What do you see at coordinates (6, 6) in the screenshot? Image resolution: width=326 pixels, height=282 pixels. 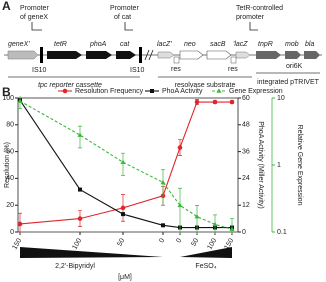 I see `panel-label: A` at bounding box center [6, 6].